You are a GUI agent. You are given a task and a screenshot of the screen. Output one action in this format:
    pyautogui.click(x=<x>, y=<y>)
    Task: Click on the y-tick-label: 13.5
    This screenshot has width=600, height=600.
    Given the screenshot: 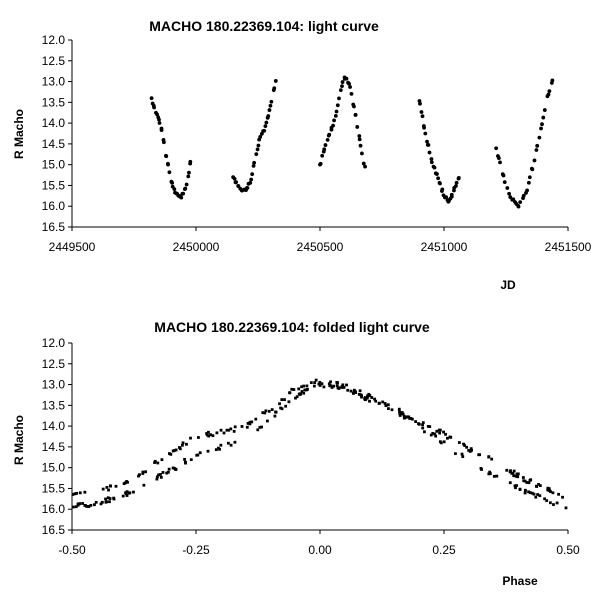 What is the action you would take?
    pyautogui.click(x=54, y=102)
    